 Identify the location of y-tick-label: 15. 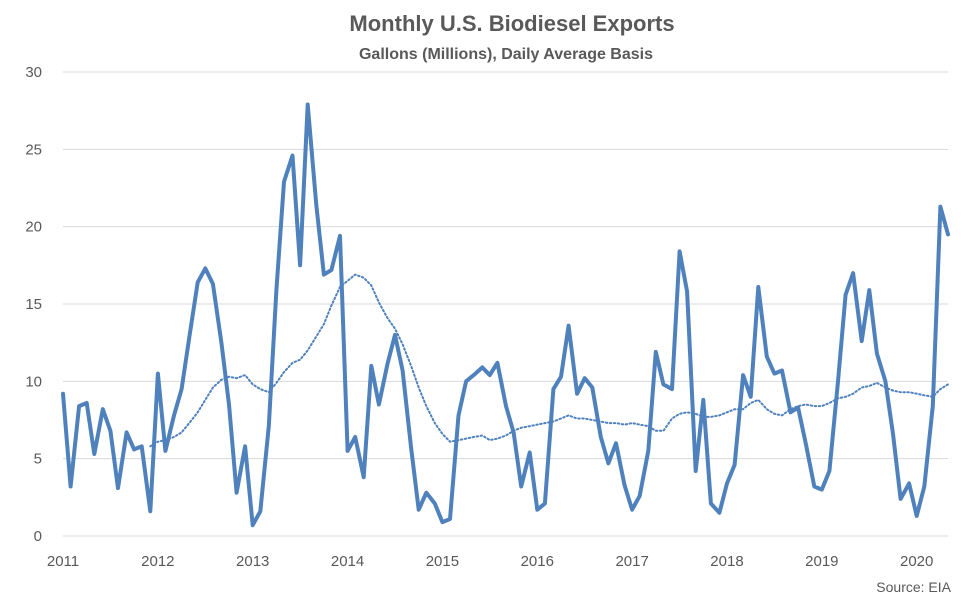
(33, 304).